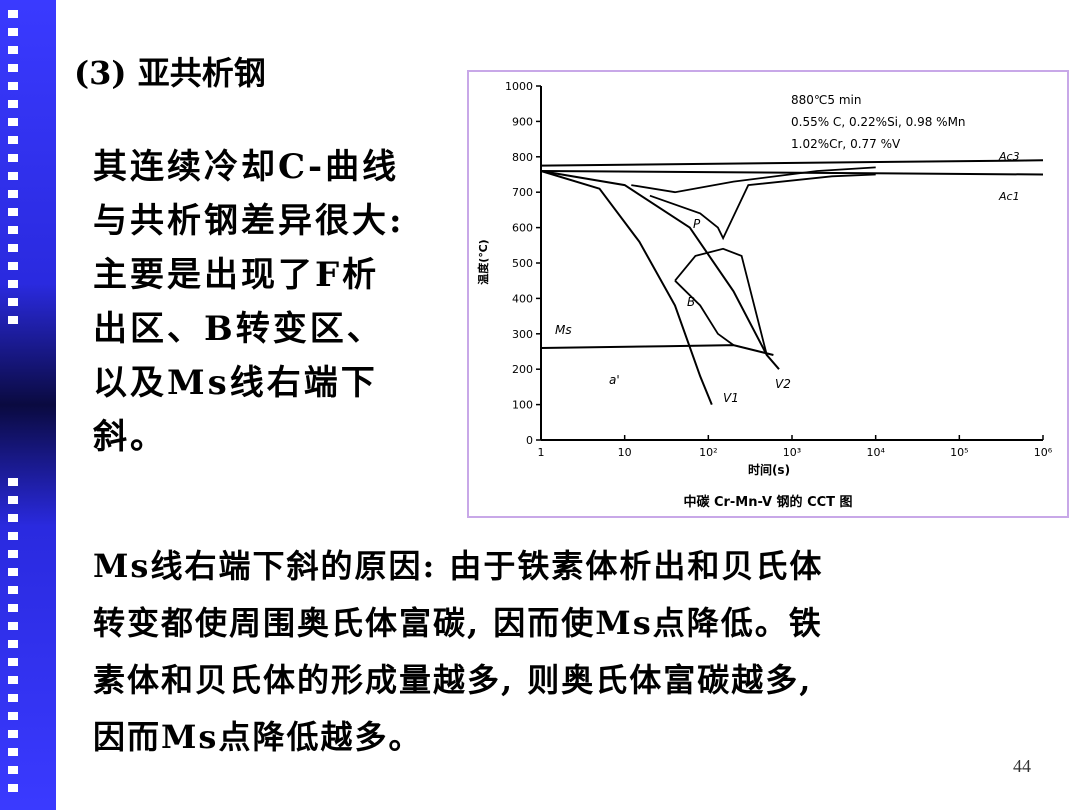  What do you see at coordinates (258, 737) in the screenshot?
I see `explanation-line: 因而Ms点降低越多。` at bounding box center [258, 737].